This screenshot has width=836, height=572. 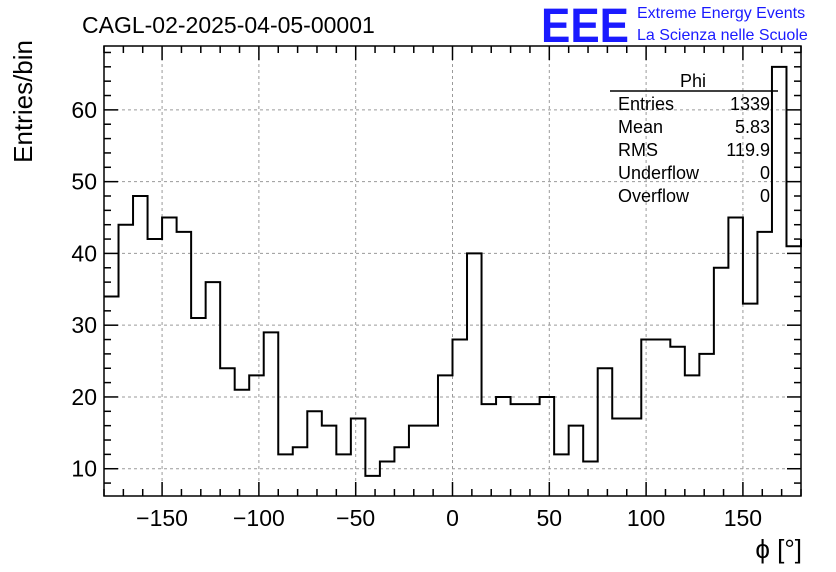 I want to click on x-tick-labels: −150 −100 −50 0 50 100 150, so click(x=449, y=518).